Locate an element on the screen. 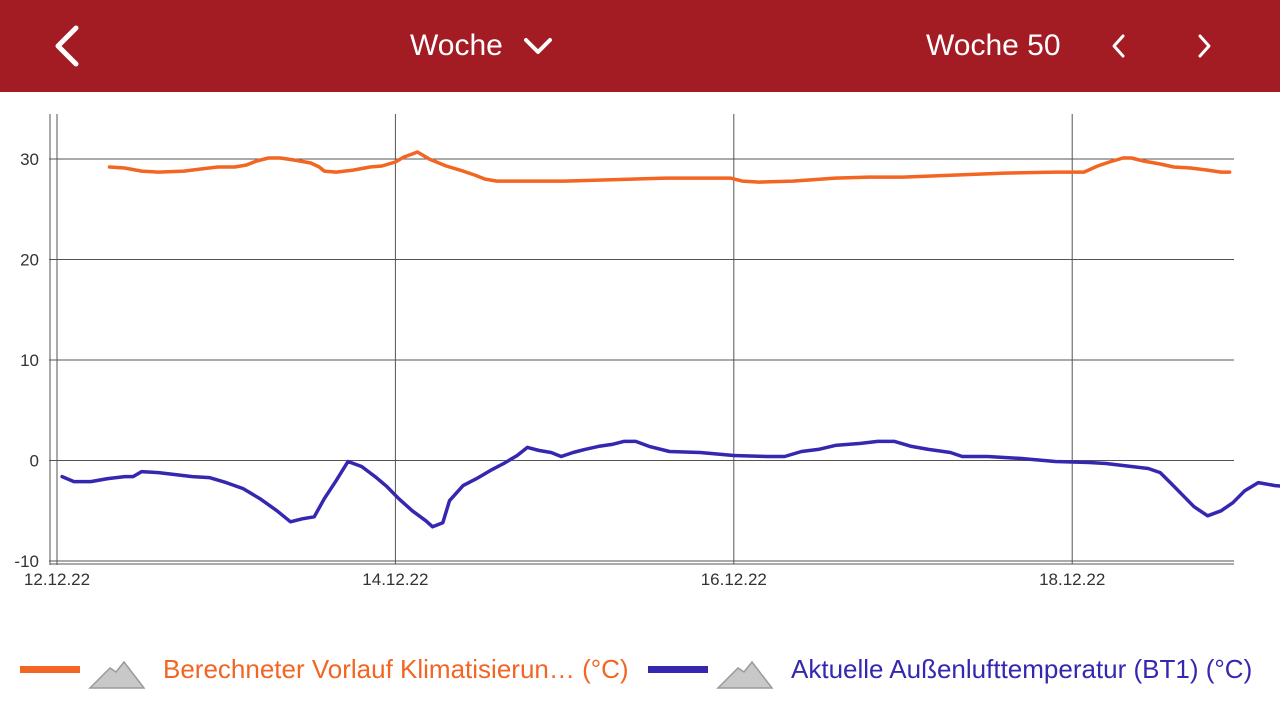  y-tick-label: 20 is located at coordinates (29, 260).